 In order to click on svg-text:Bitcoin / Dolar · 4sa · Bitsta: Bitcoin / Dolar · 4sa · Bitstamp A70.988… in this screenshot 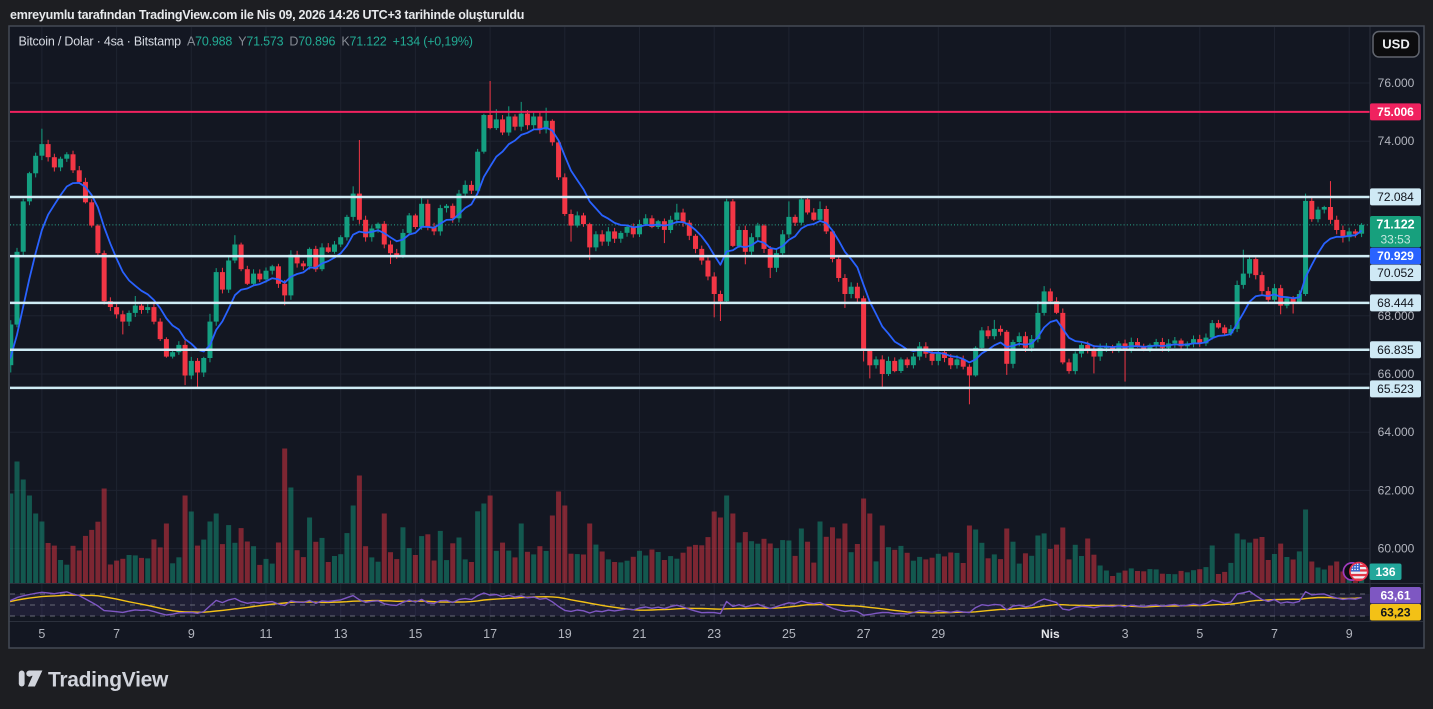, I will do `click(246, 42)`.